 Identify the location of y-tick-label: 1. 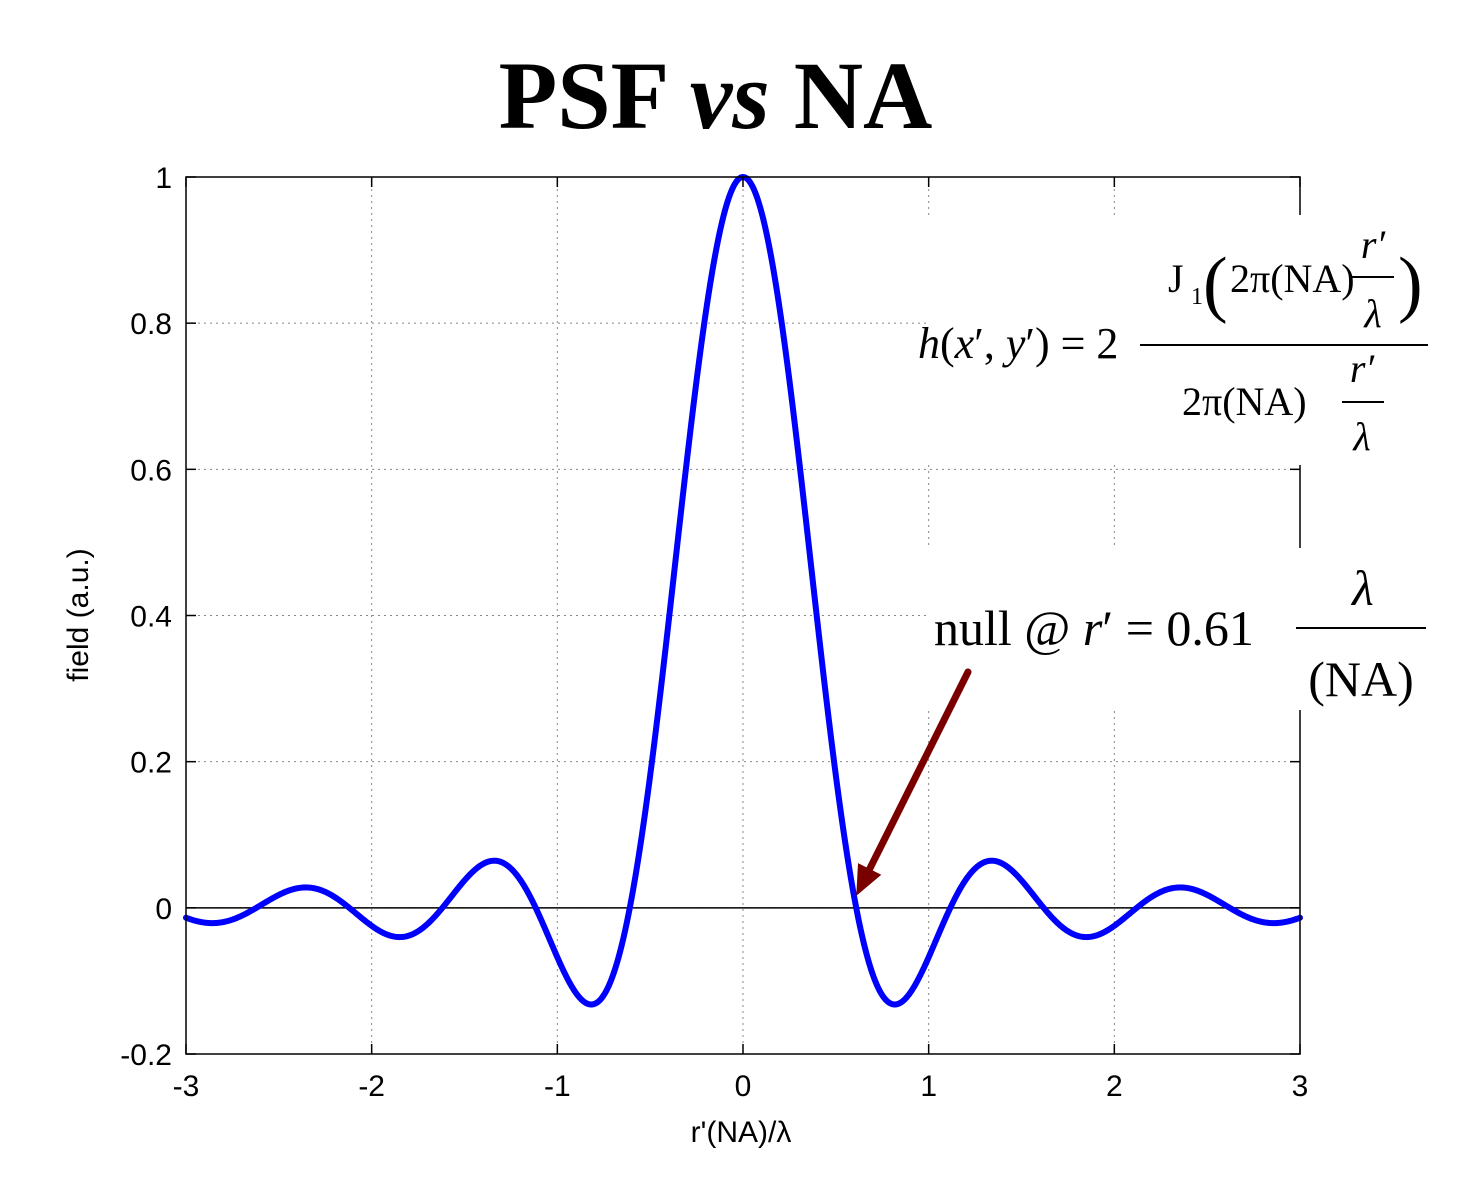
(163, 178).